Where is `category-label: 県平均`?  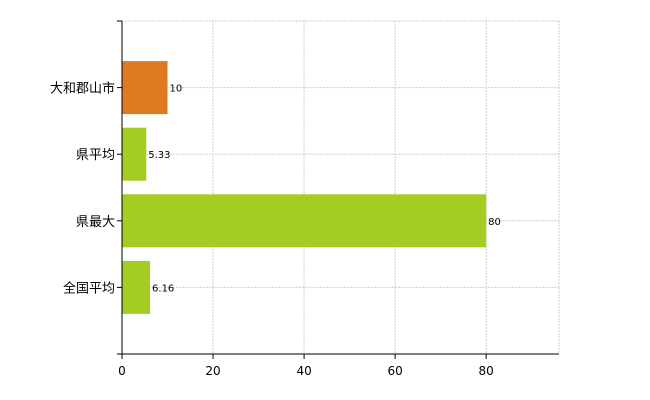
category-label: 県平均 is located at coordinates (95, 155).